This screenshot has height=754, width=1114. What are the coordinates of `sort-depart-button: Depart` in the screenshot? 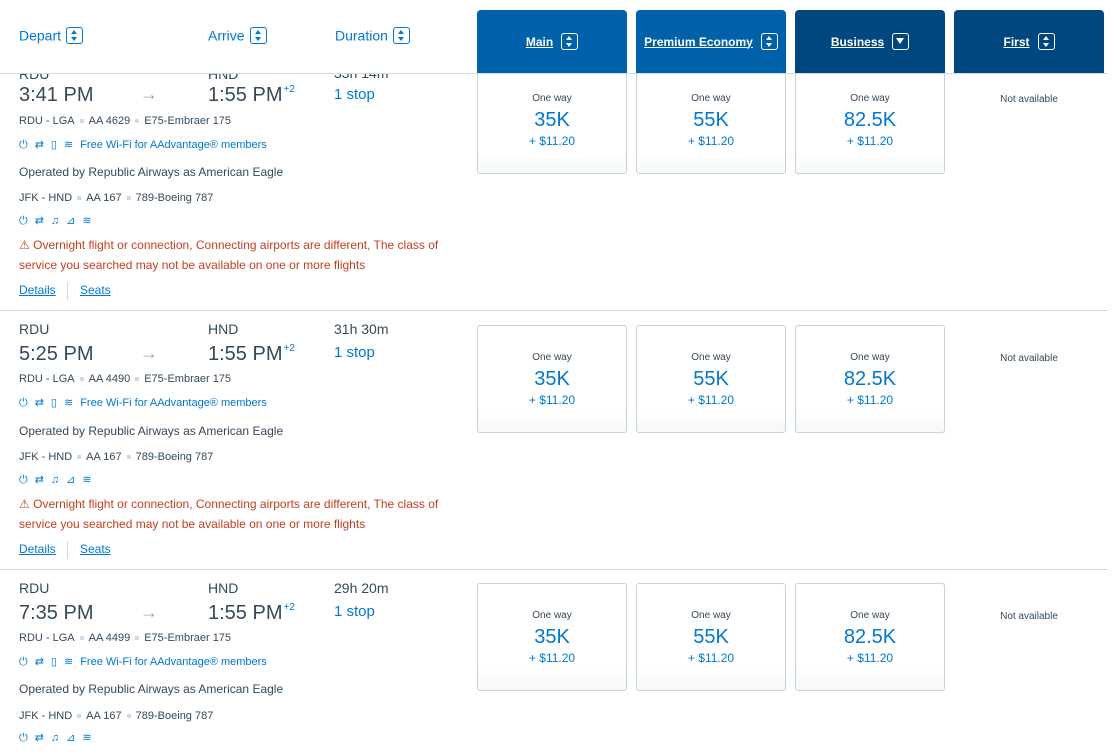 It's located at (51, 35).